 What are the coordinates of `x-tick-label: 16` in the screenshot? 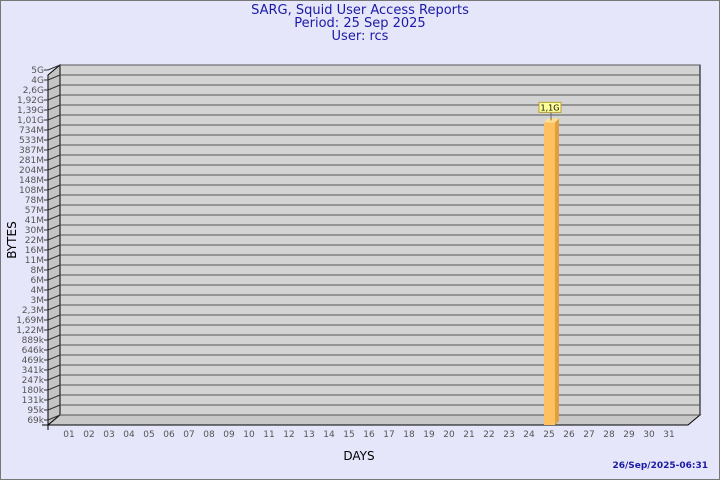 It's located at (369, 435).